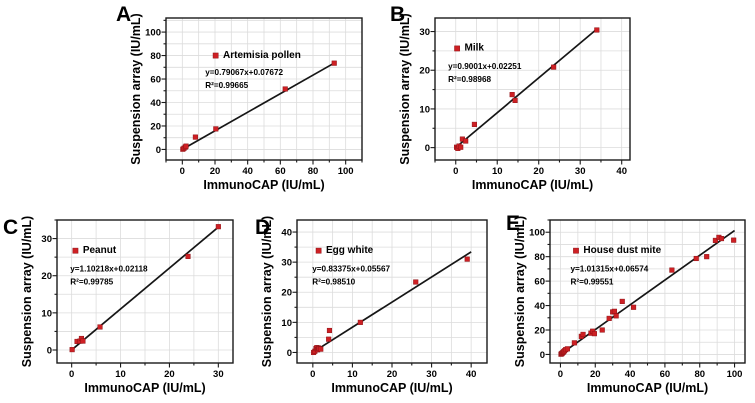 Image resolution: width=755 pixels, height=403 pixels. I want to click on legend-label: Milk, so click(475, 48).